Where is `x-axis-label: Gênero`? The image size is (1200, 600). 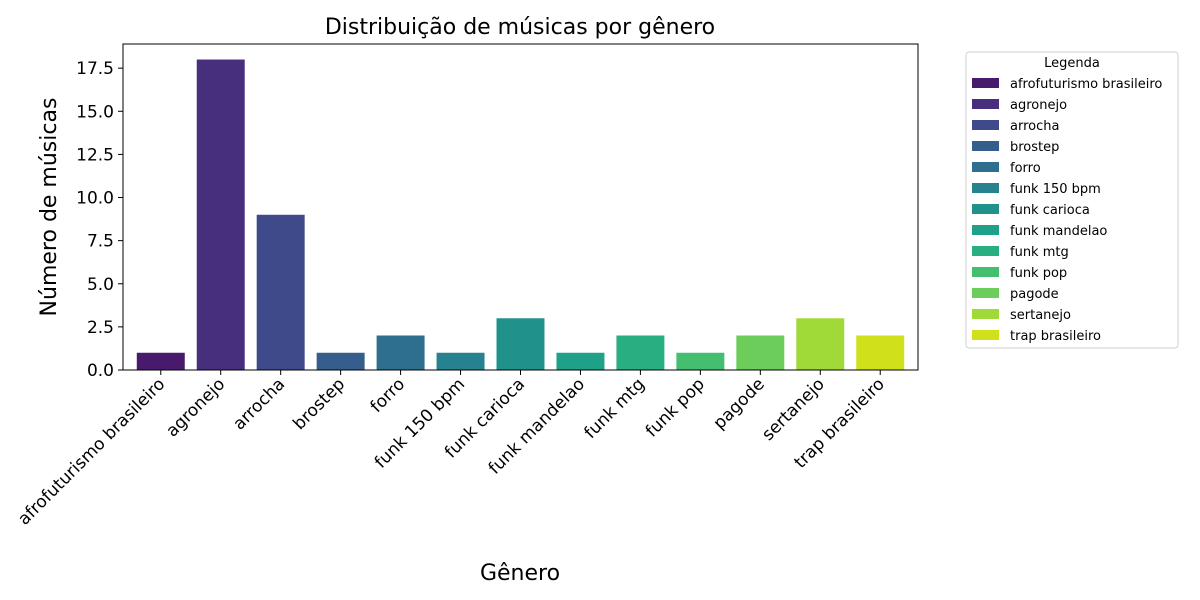
x-axis-label: Gênero is located at coordinates (520, 573).